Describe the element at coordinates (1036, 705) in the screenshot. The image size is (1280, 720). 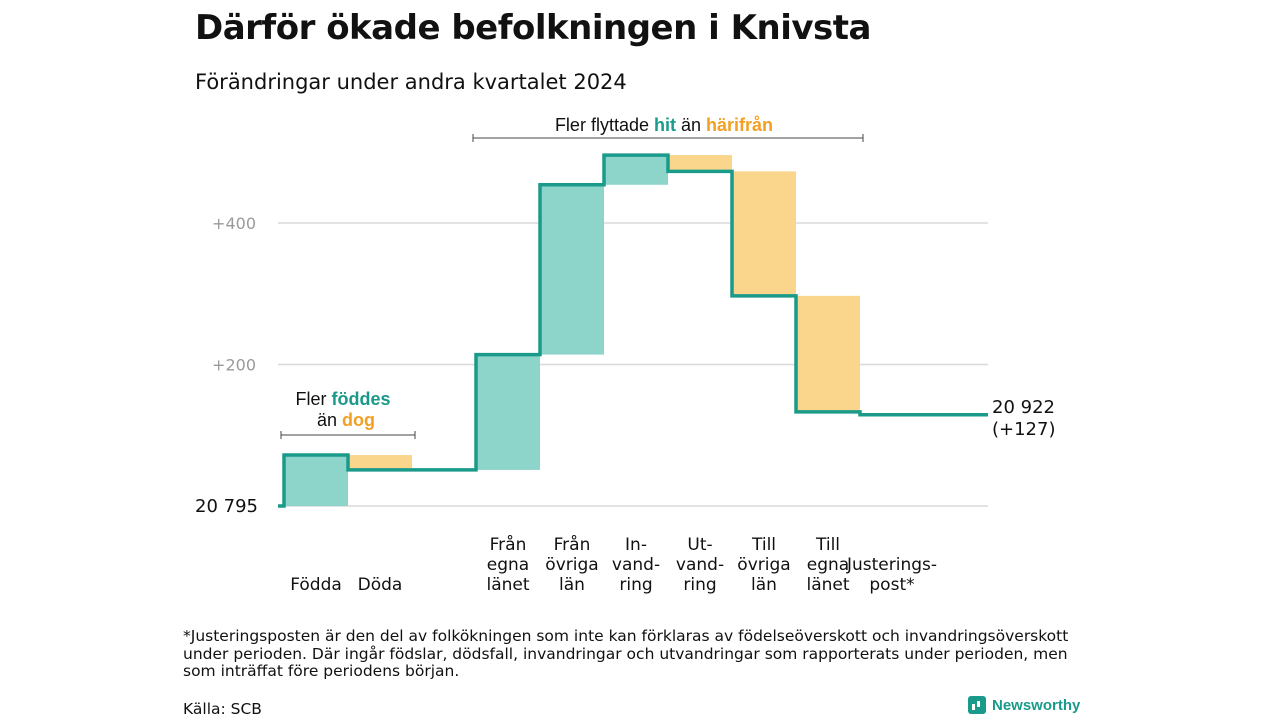
I see `brand-name: Newsworthy` at that location.